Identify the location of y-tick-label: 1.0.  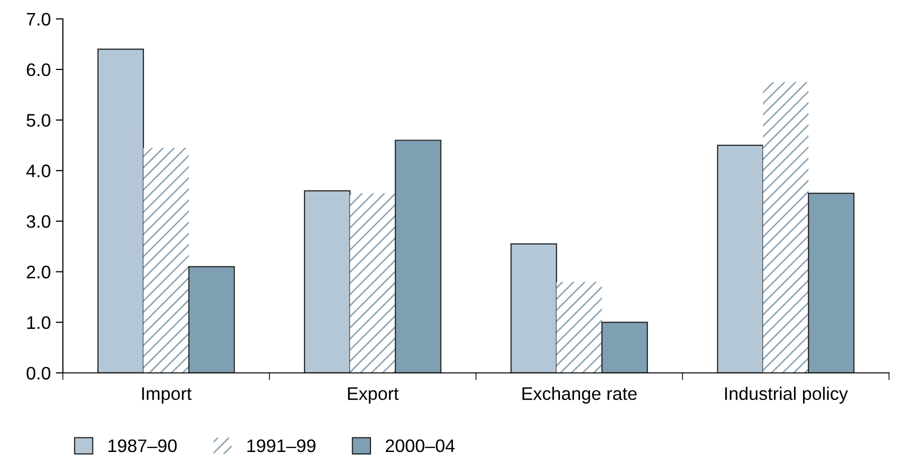
(38, 323).